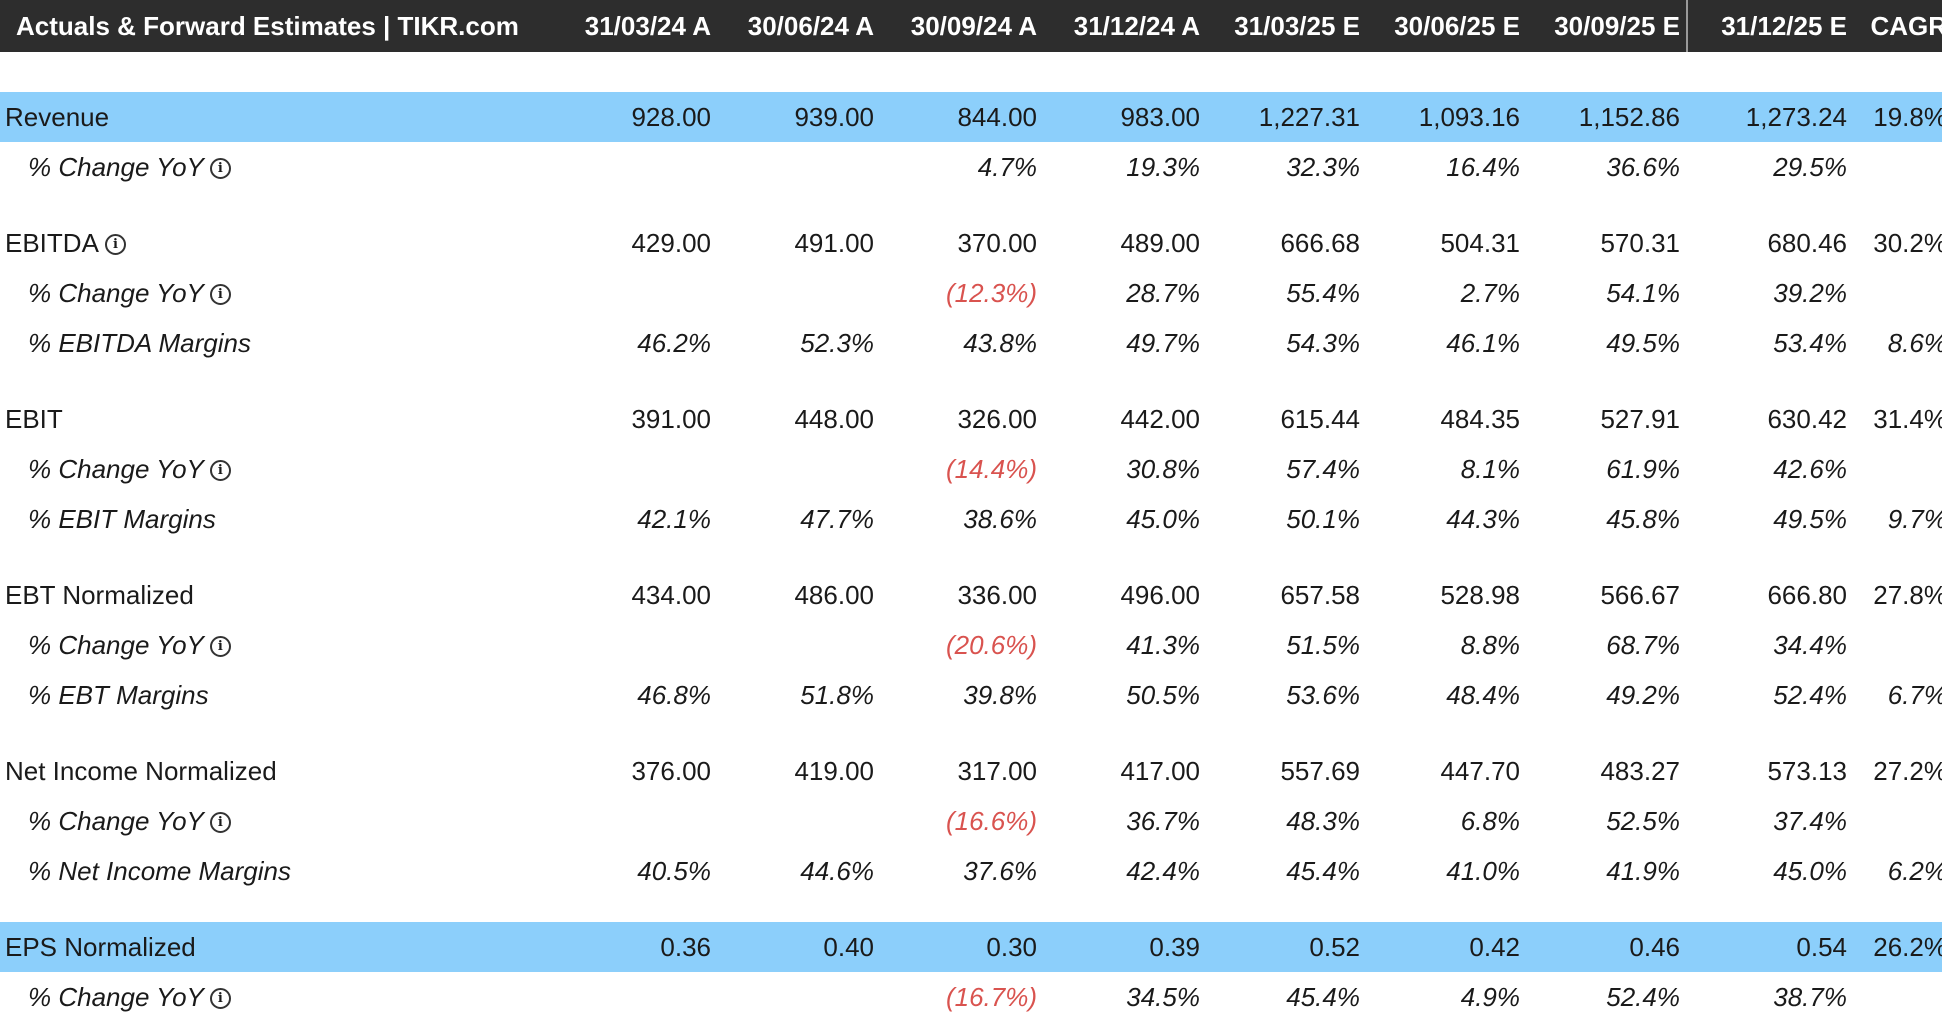 This screenshot has height=1024, width=1942. I want to click on cell: 36.6%, so click(1643, 166).